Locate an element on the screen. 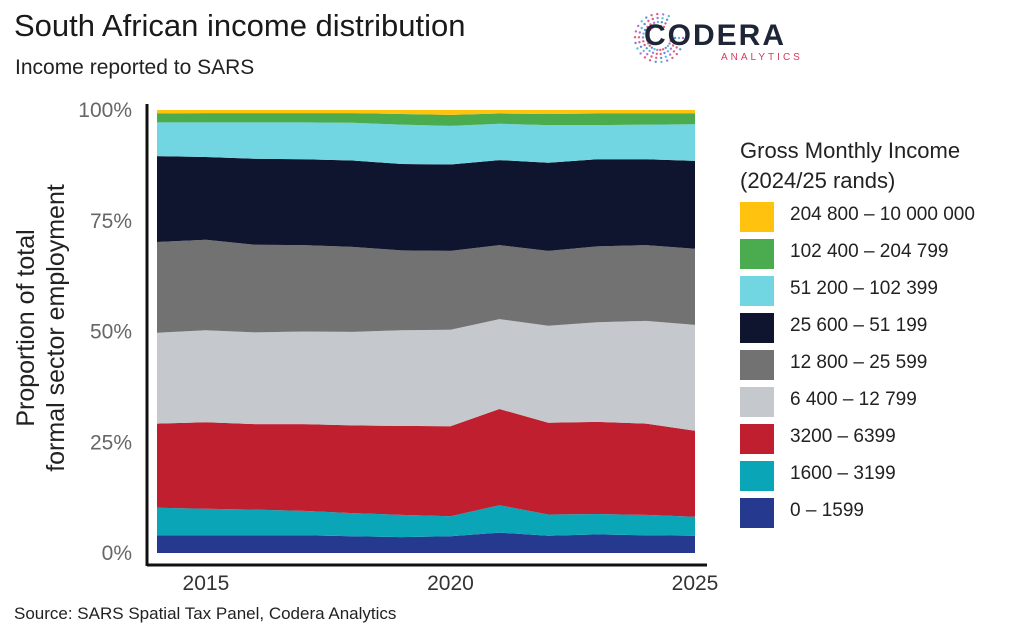 This screenshot has height=633, width=1024. legend-title-line-1: Gross Monthly Income is located at coordinates (850, 150).